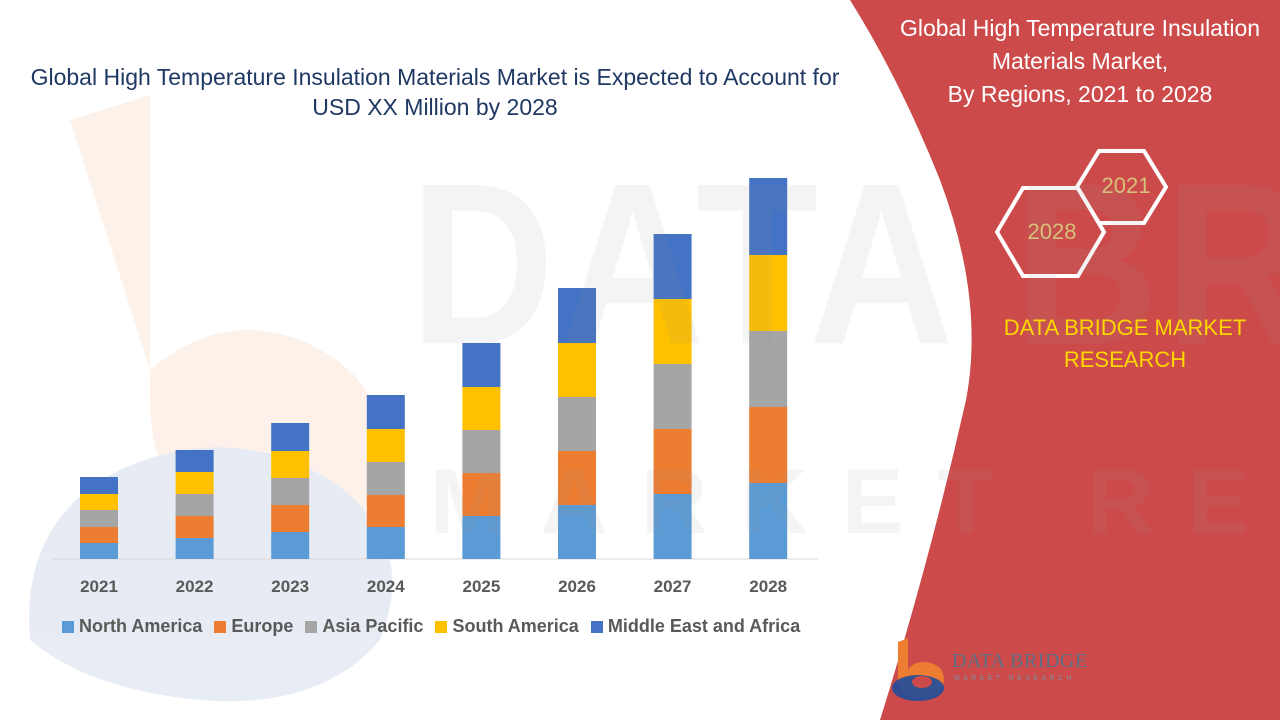  Describe the element at coordinates (481, 408) in the screenshot. I see `bar-2025-south-america` at that location.